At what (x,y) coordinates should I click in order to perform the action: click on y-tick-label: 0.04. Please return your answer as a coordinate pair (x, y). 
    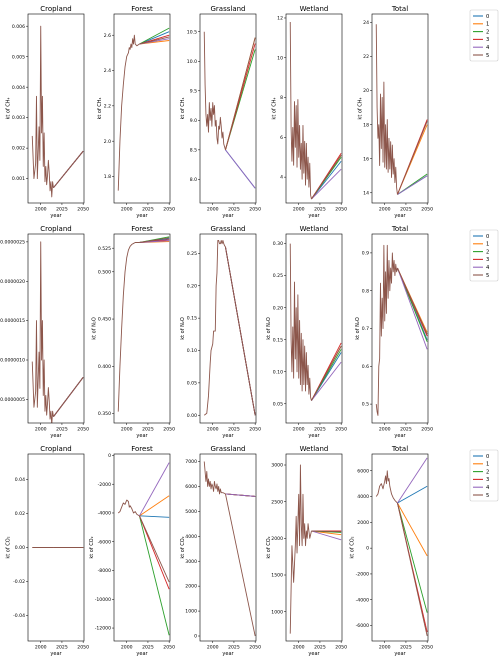
    Looking at the image, I should click on (20, 480).